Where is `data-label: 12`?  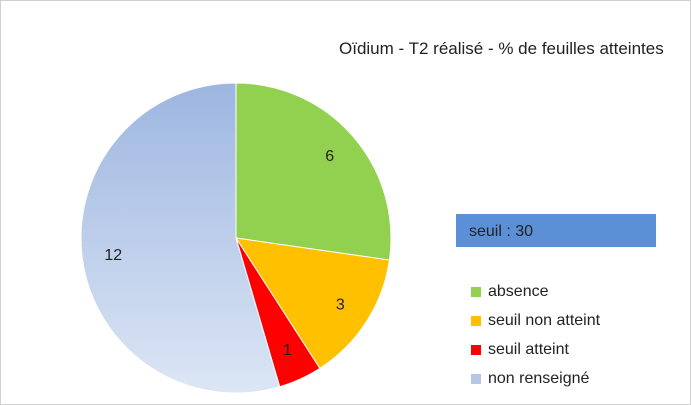 data-label: 12 is located at coordinates (113, 255).